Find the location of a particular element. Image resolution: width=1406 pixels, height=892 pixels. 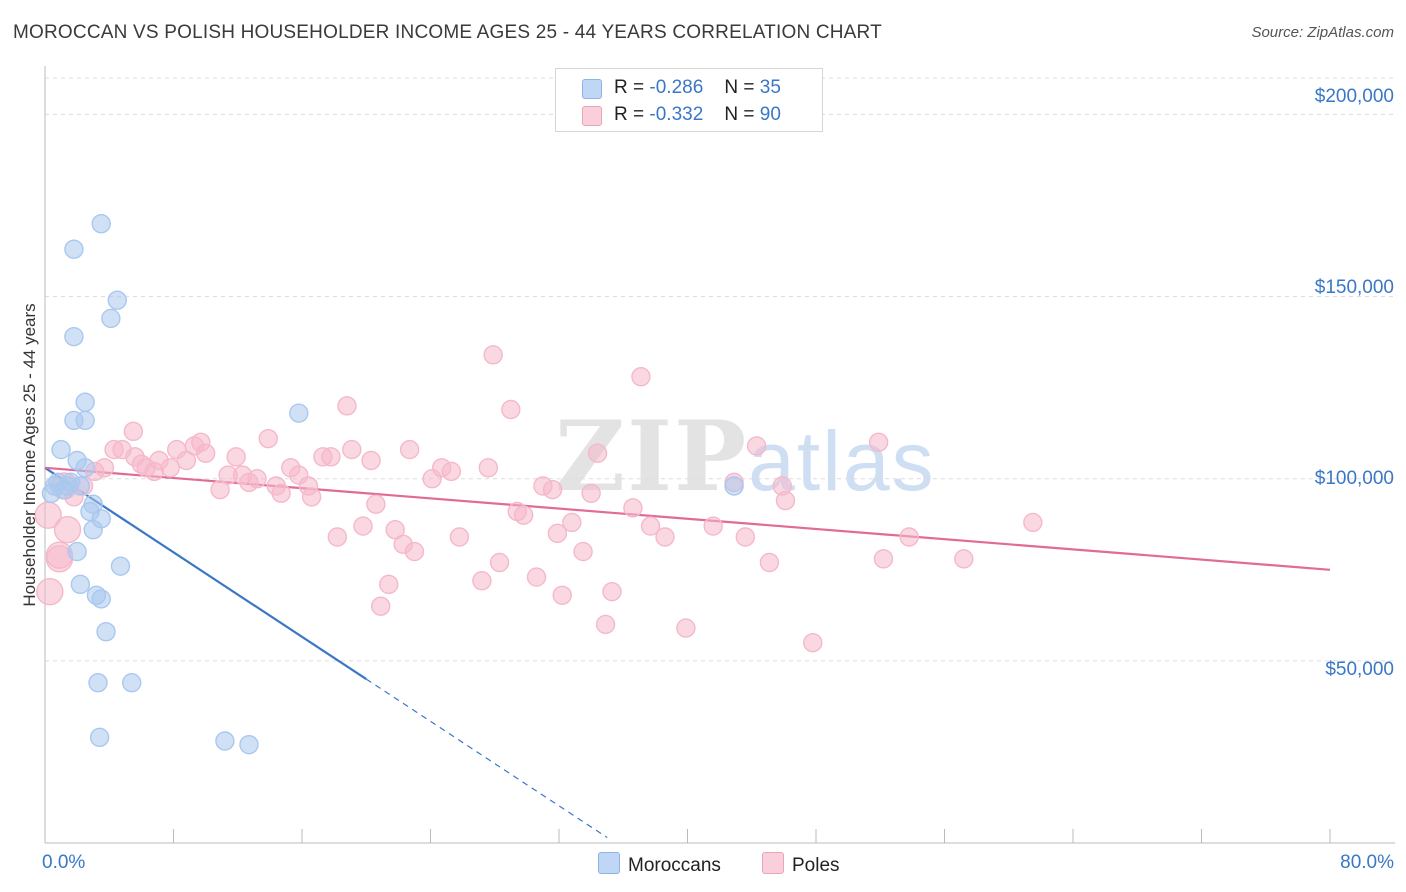

y-tick-label: $150,000 is located at coordinates (1354, 287).